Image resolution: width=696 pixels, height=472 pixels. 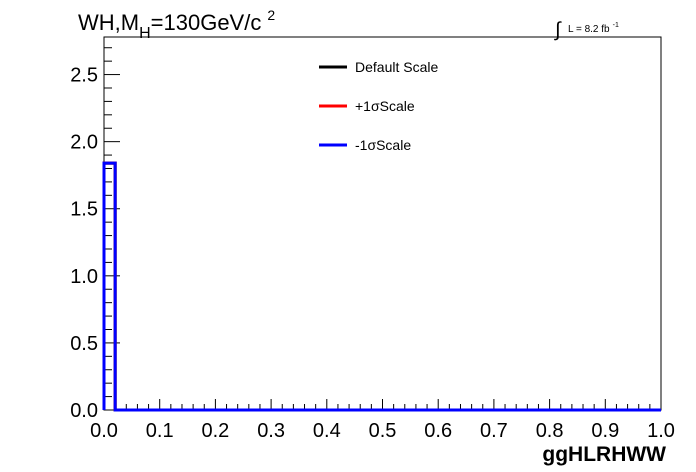 What do you see at coordinates (327, 431) in the screenshot?
I see `x-tick-label: 0.4` at bounding box center [327, 431].